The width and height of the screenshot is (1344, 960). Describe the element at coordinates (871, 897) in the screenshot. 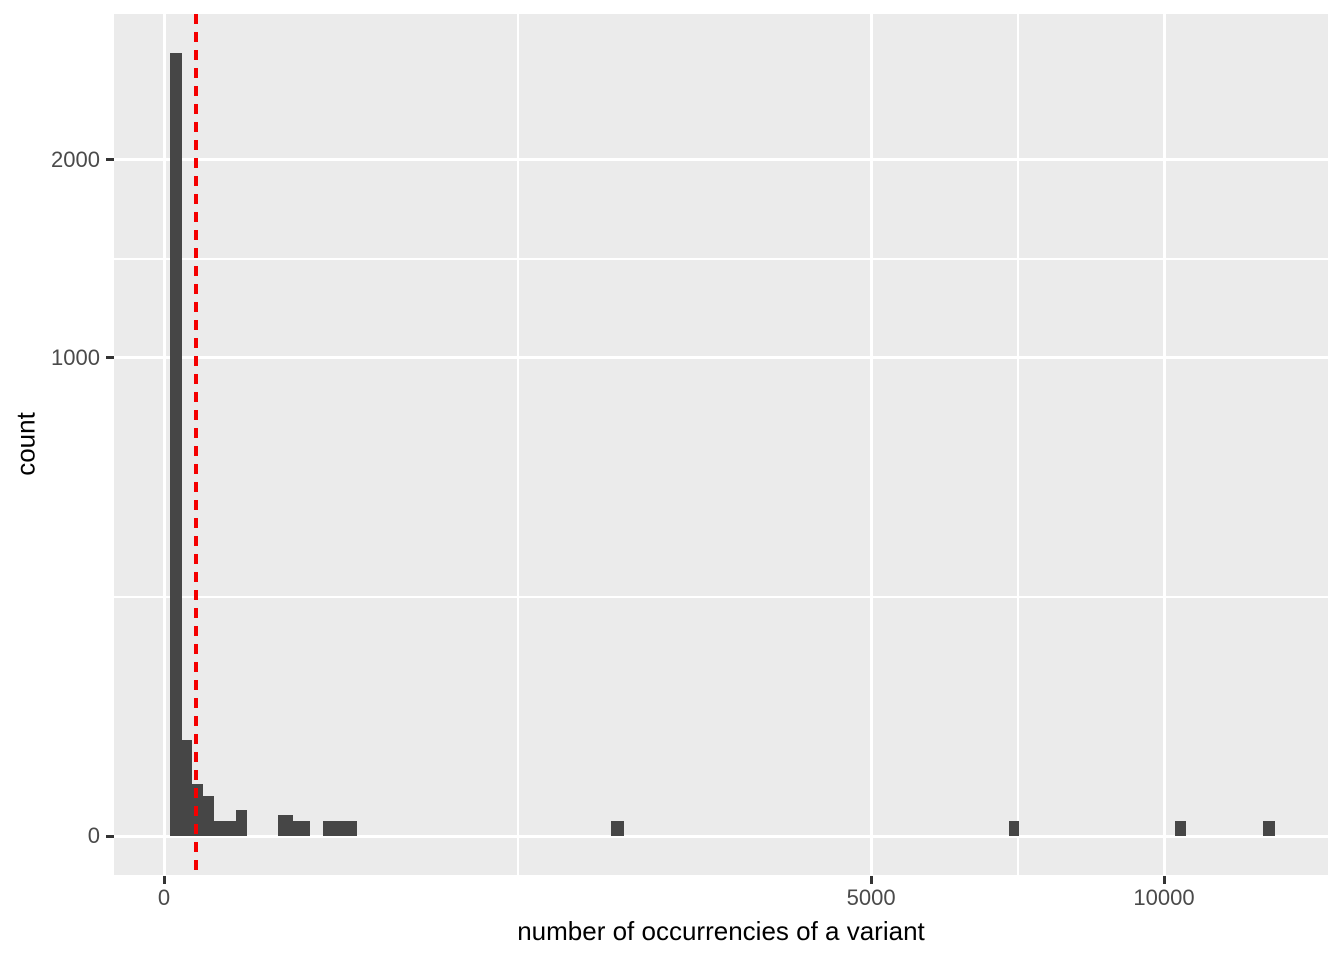

I see `x-tick-label: 5000` at that location.